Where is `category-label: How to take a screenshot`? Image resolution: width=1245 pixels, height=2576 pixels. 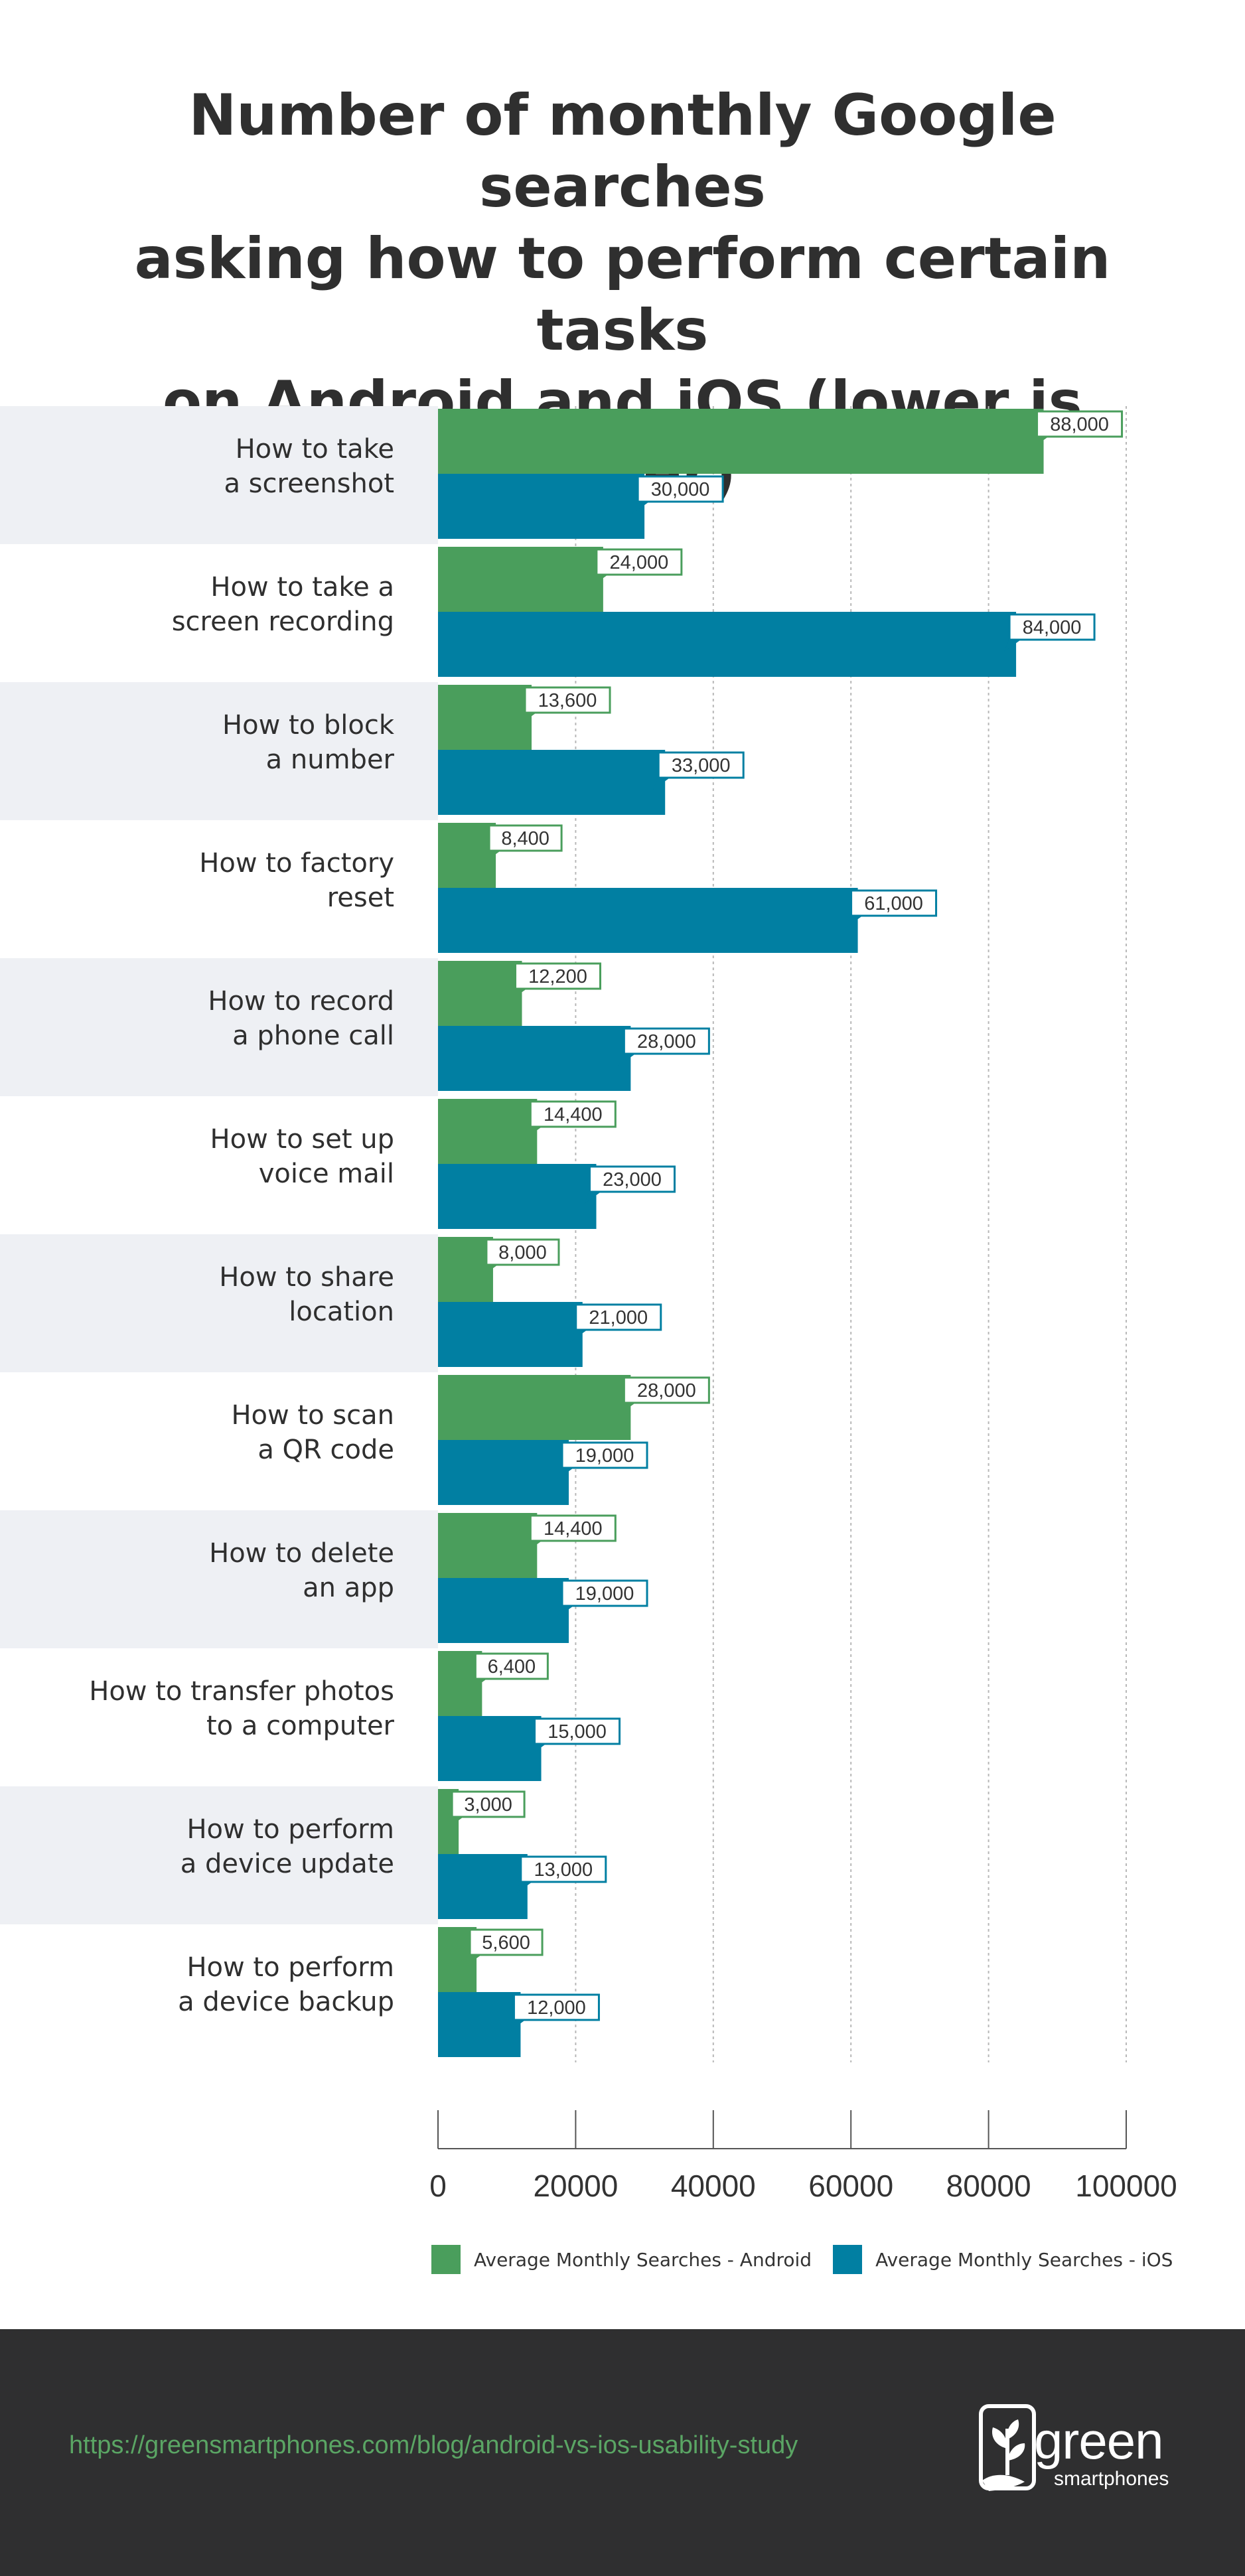
category-label: How to take a screenshot is located at coordinates (309, 466).